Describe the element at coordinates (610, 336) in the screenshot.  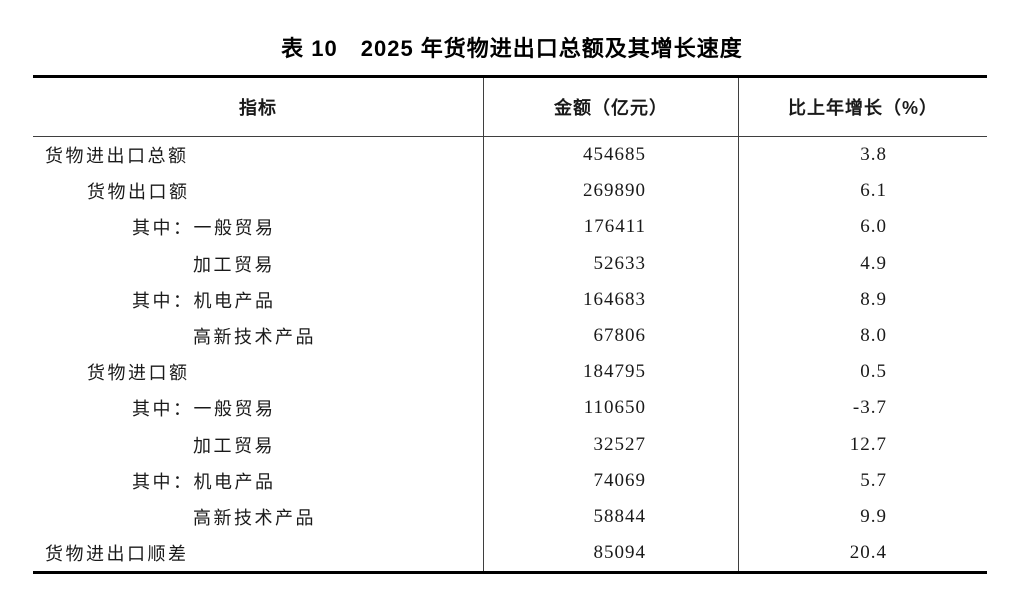
I see `amount-cell: 67806` at that location.